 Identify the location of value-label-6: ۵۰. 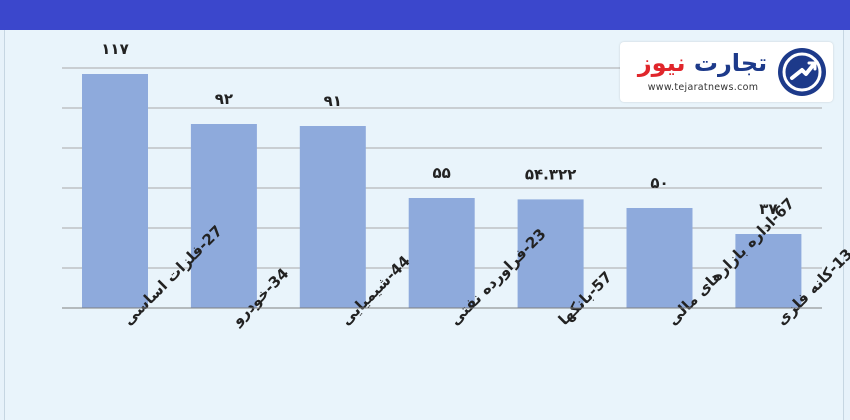
(659, 183).